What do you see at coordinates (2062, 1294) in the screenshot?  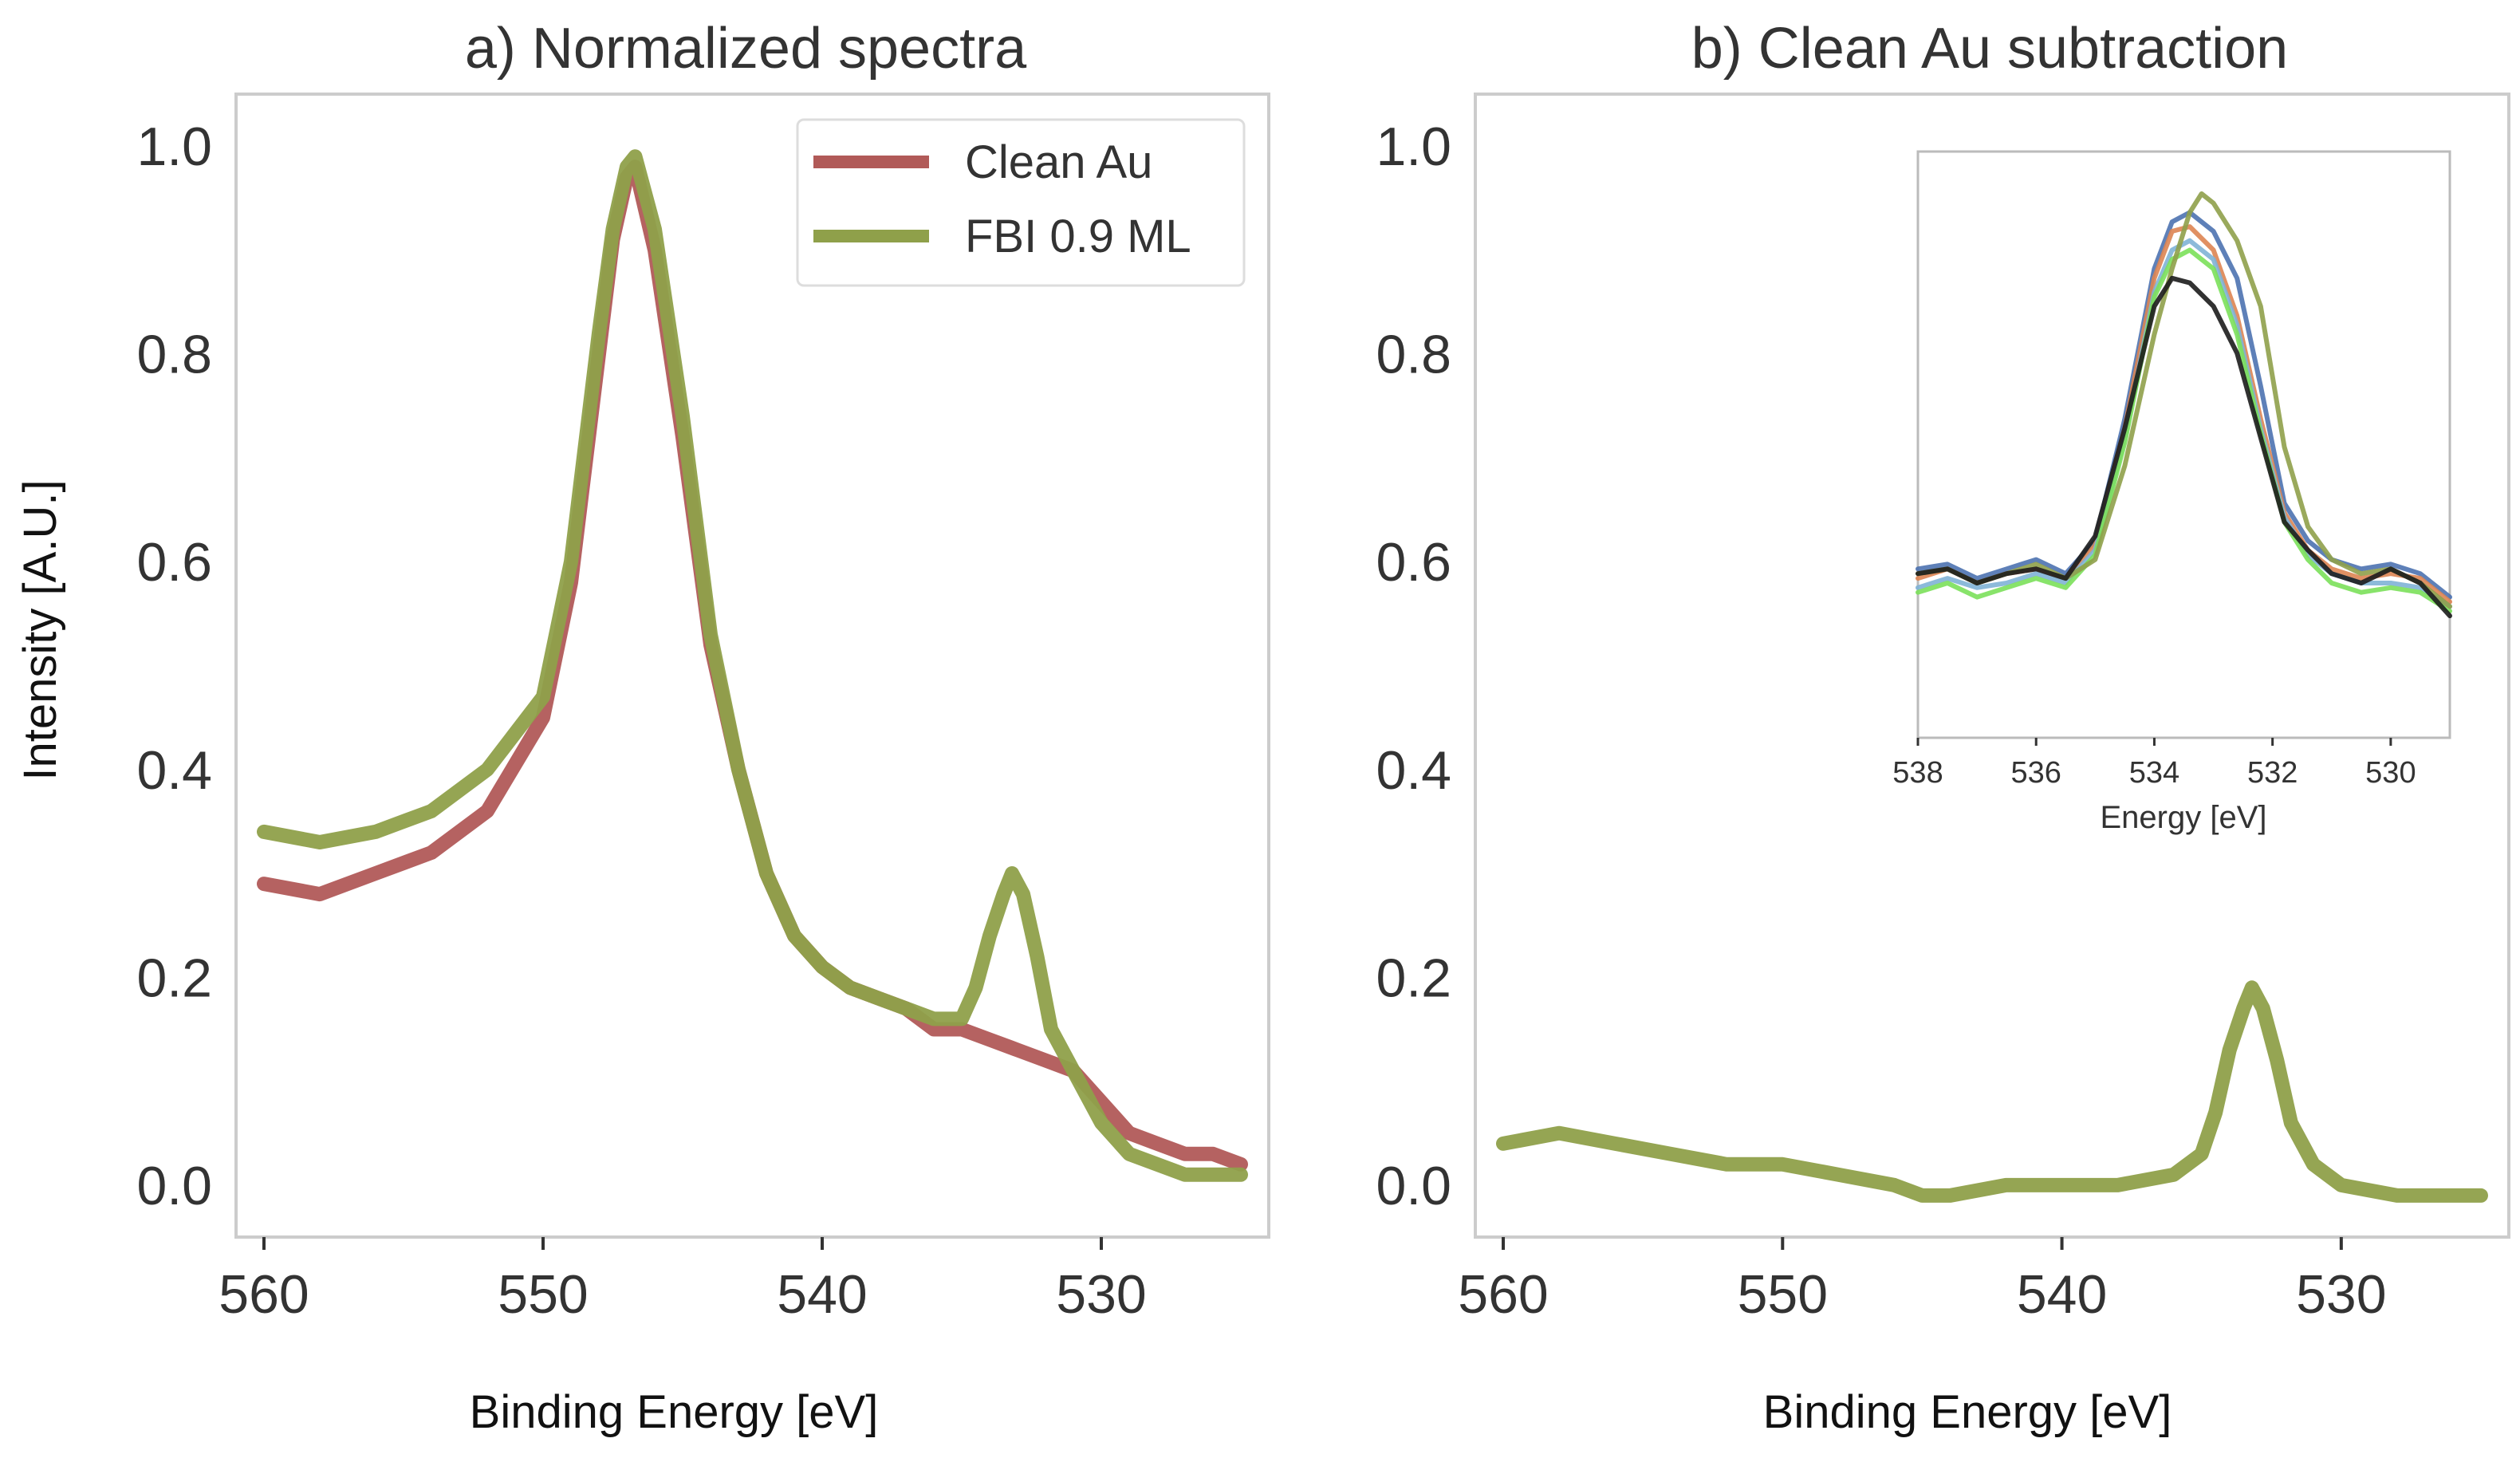 I see `panel-b-xtick-label-2: 540` at bounding box center [2062, 1294].